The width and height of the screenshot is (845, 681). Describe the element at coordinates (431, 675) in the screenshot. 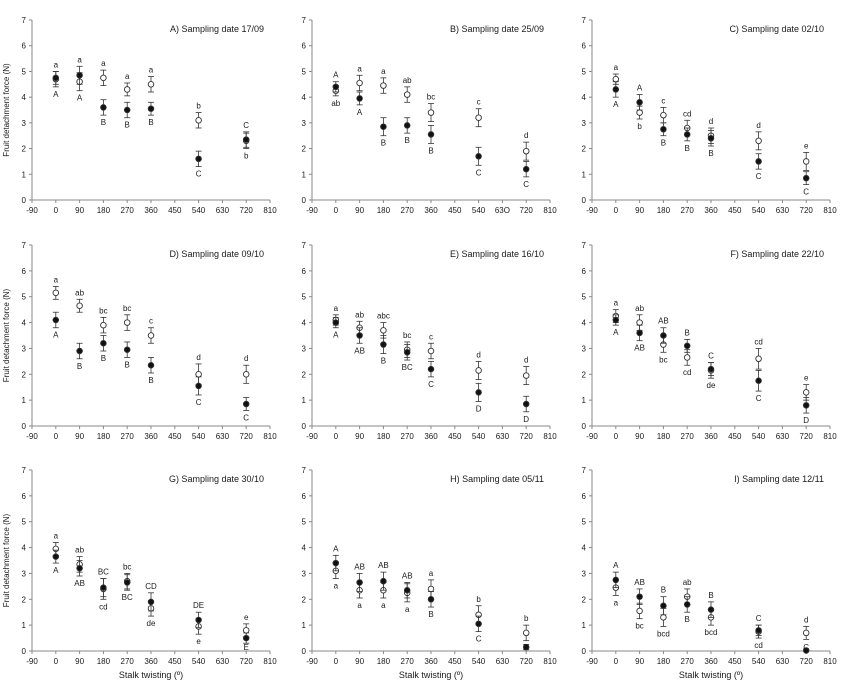

I see `x-axis-title: Stalk twisting (º)` at that location.